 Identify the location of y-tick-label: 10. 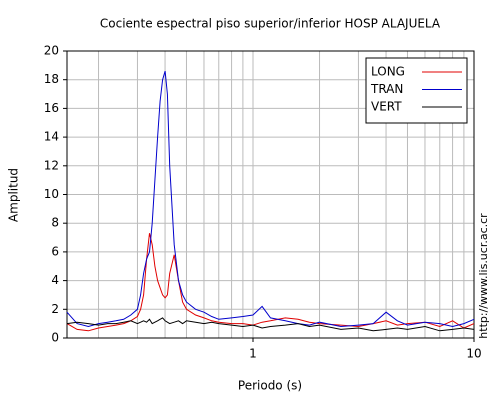
(51, 194).